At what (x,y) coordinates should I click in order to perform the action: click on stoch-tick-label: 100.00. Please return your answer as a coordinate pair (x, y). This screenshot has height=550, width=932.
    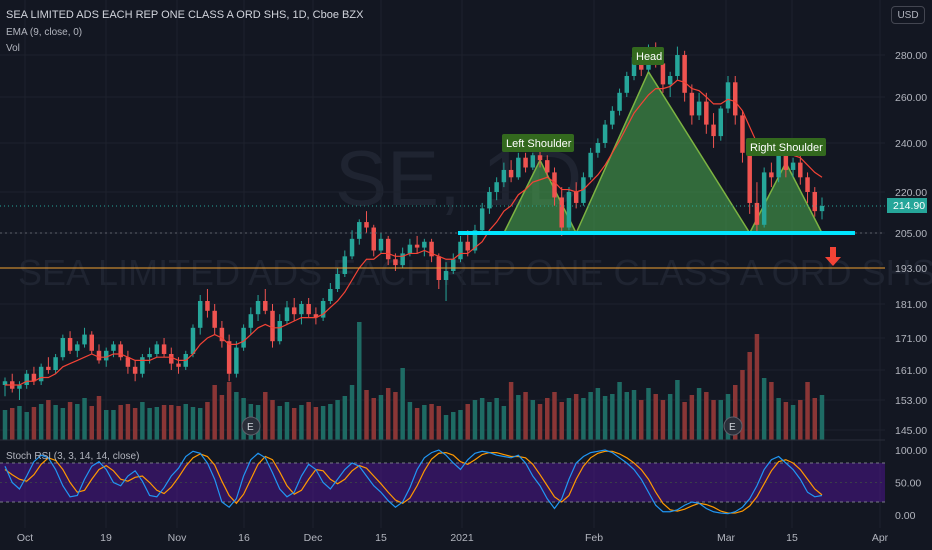
    Looking at the image, I should click on (911, 451).